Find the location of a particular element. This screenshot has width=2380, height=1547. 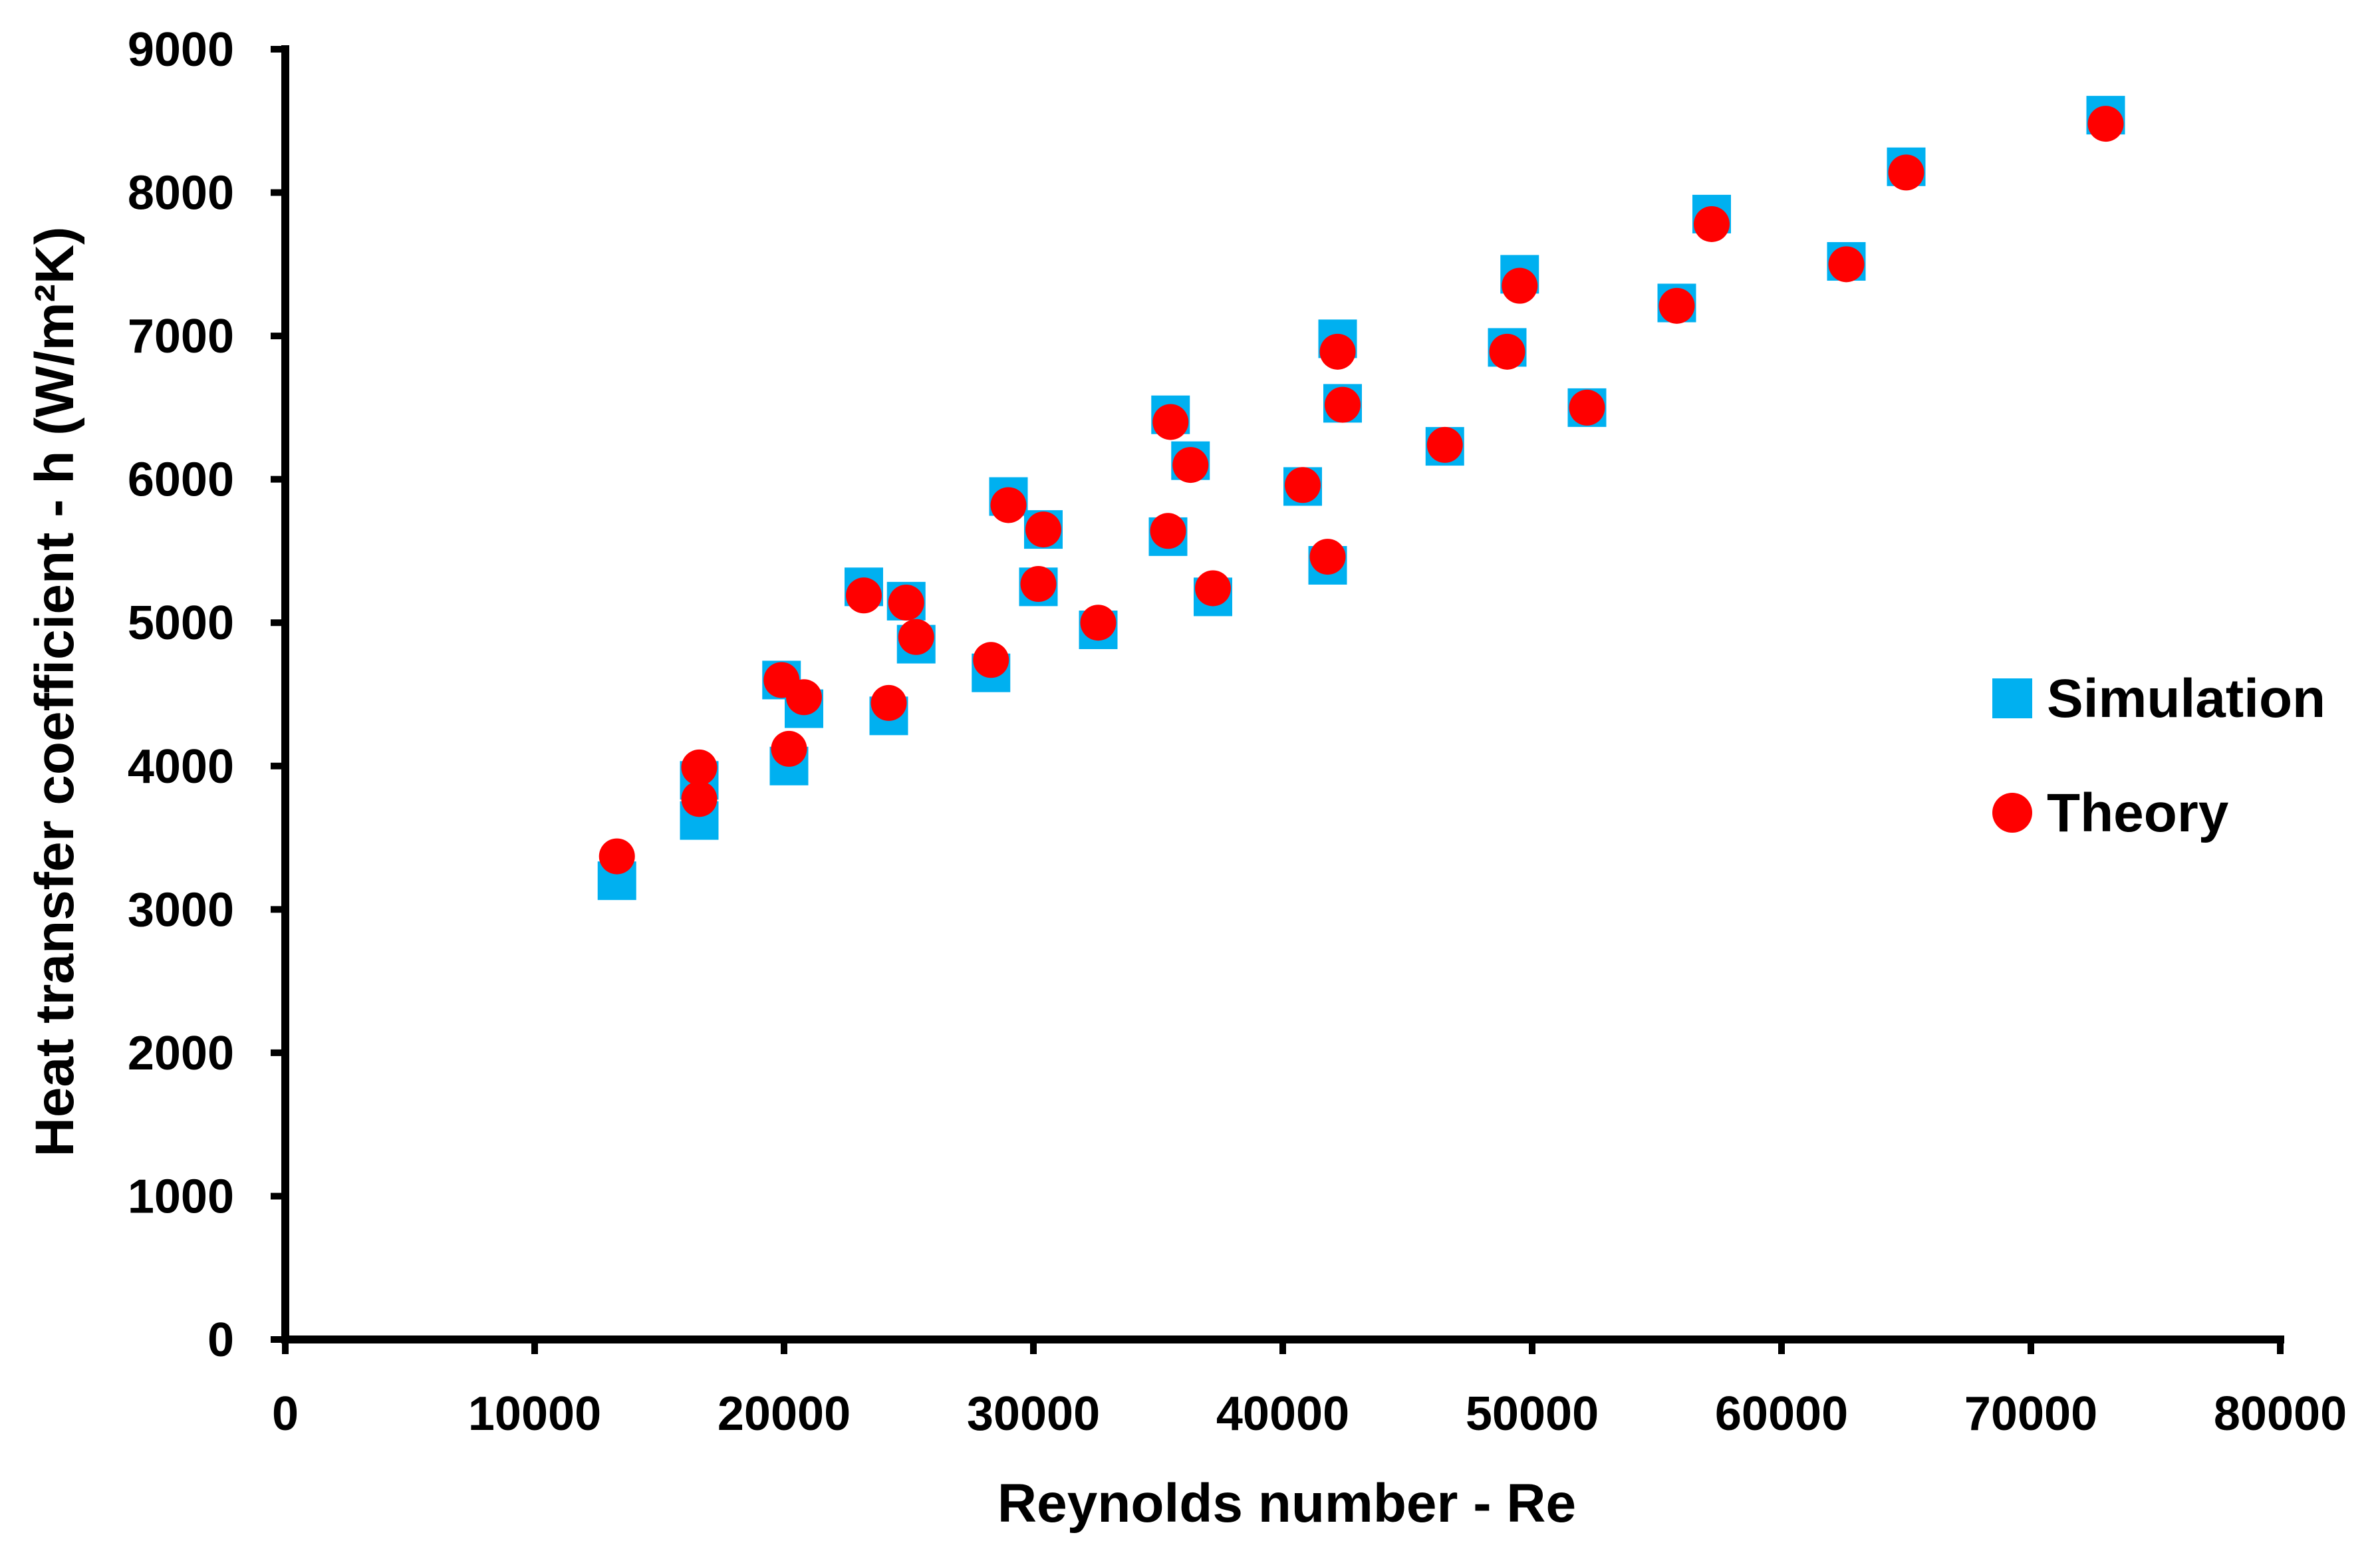

x-tick-label: 80000 is located at coordinates (2280, 1414).